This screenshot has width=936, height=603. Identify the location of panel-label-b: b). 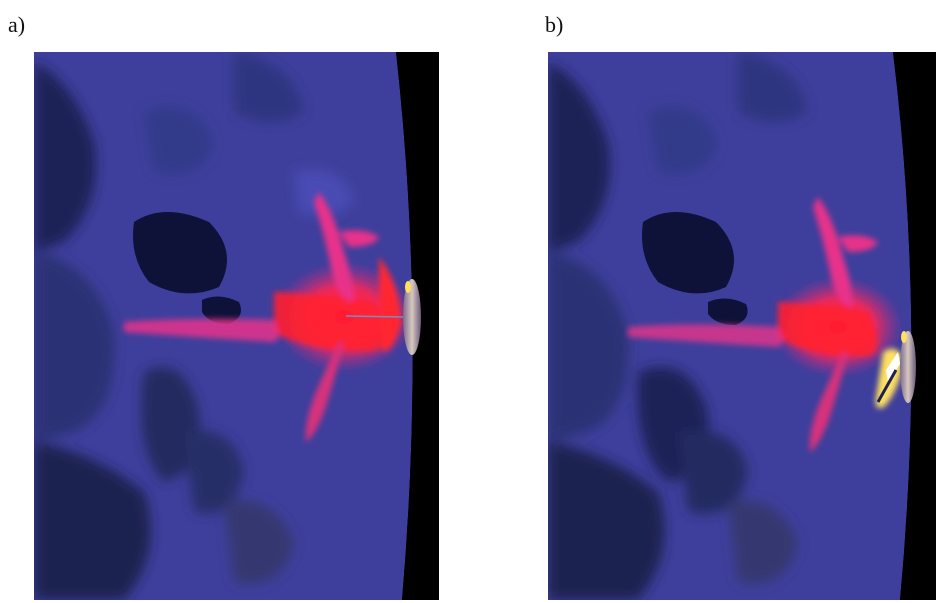
(554, 24).